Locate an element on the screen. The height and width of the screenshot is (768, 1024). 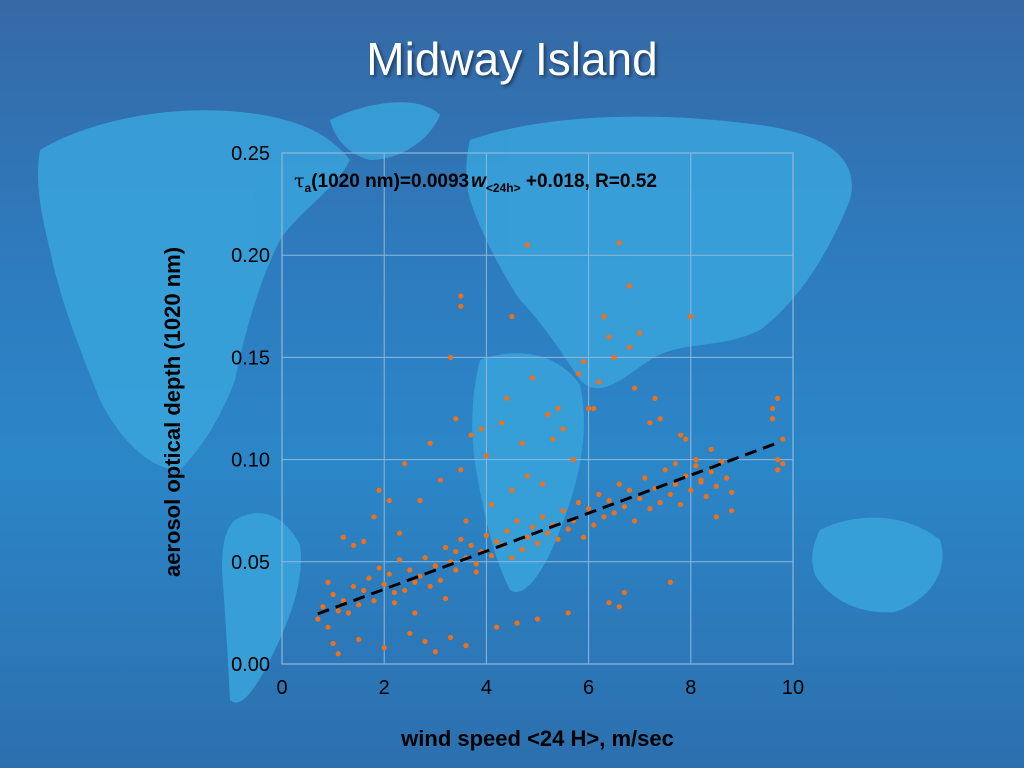
equation-variable-subscript: <24h> is located at coordinates (503, 187).